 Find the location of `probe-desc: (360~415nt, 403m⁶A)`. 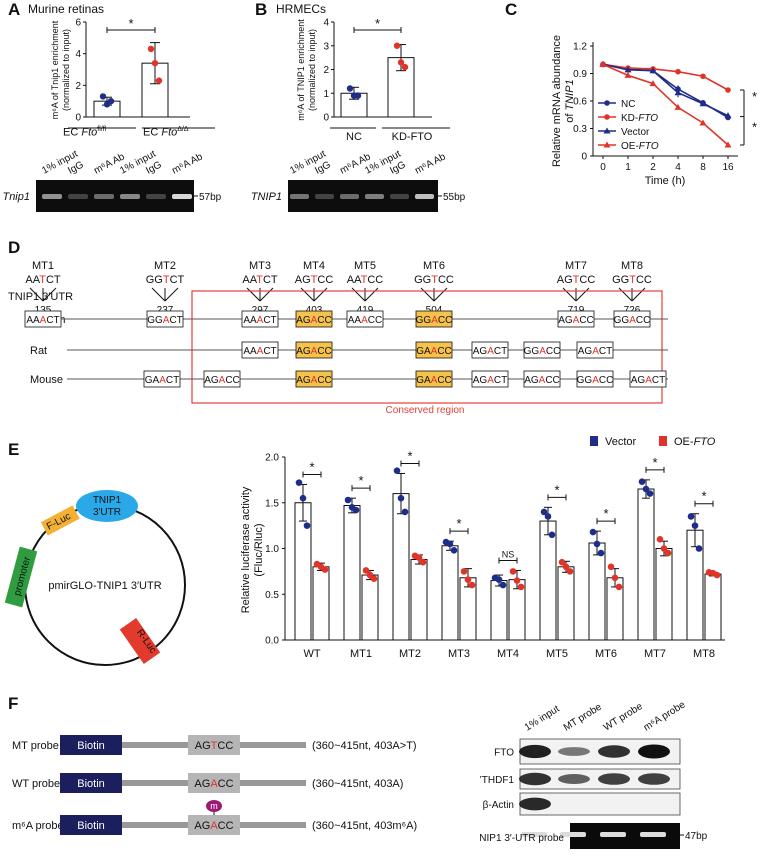

probe-desc: (360~415nt, 403m⁶A) is located at coordinates (364, 826).